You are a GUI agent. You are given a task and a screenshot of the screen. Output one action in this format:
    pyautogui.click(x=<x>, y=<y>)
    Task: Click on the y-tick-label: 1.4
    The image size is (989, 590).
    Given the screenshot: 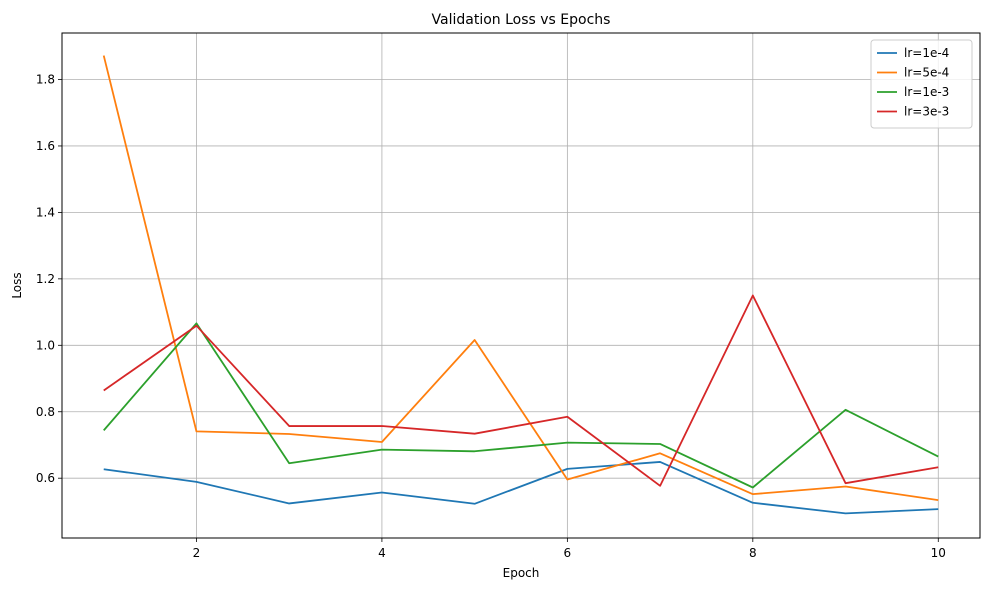 What is the action you would take?
    pyautogui.click(x=45, y=212)
    